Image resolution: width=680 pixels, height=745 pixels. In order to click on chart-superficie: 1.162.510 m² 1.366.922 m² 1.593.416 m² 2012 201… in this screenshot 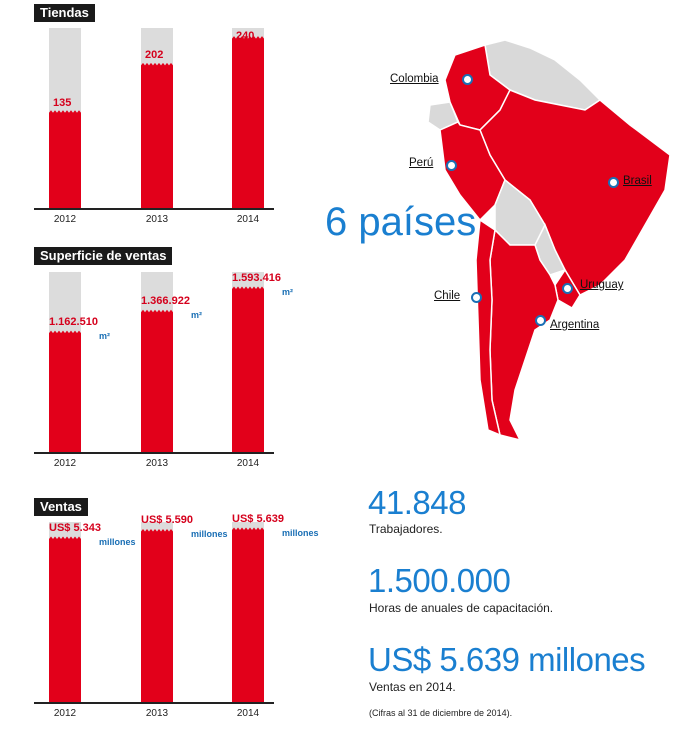, I will do `click(163, 374)`.